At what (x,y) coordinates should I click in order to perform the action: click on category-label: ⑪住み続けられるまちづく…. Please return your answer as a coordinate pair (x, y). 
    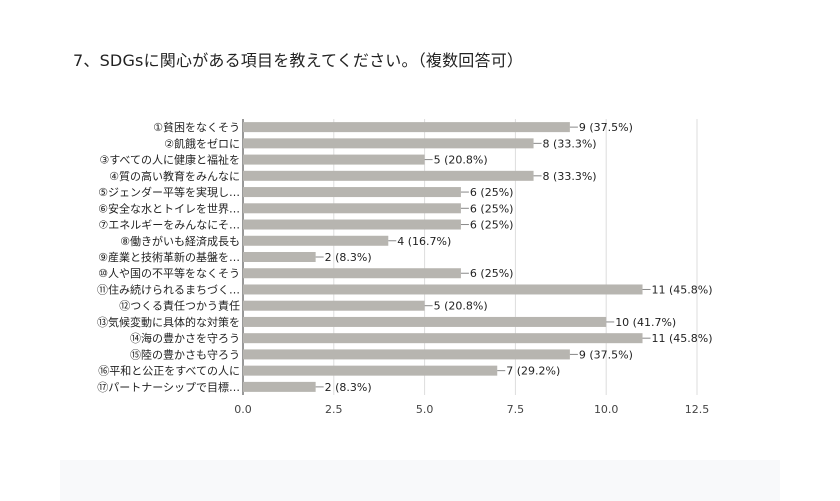
    Looking at the image, I should click on (168, 289).